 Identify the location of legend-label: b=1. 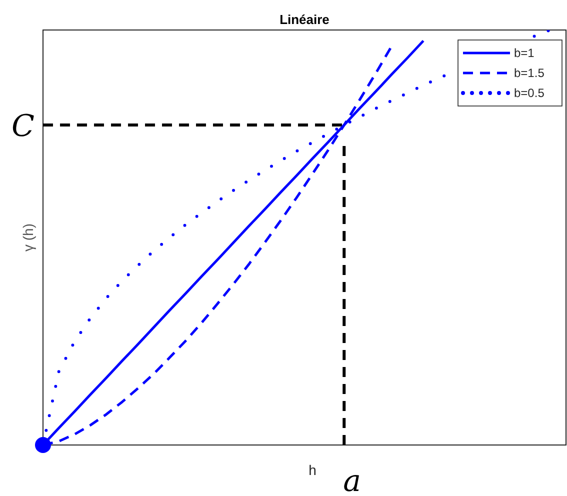
(524, 53).